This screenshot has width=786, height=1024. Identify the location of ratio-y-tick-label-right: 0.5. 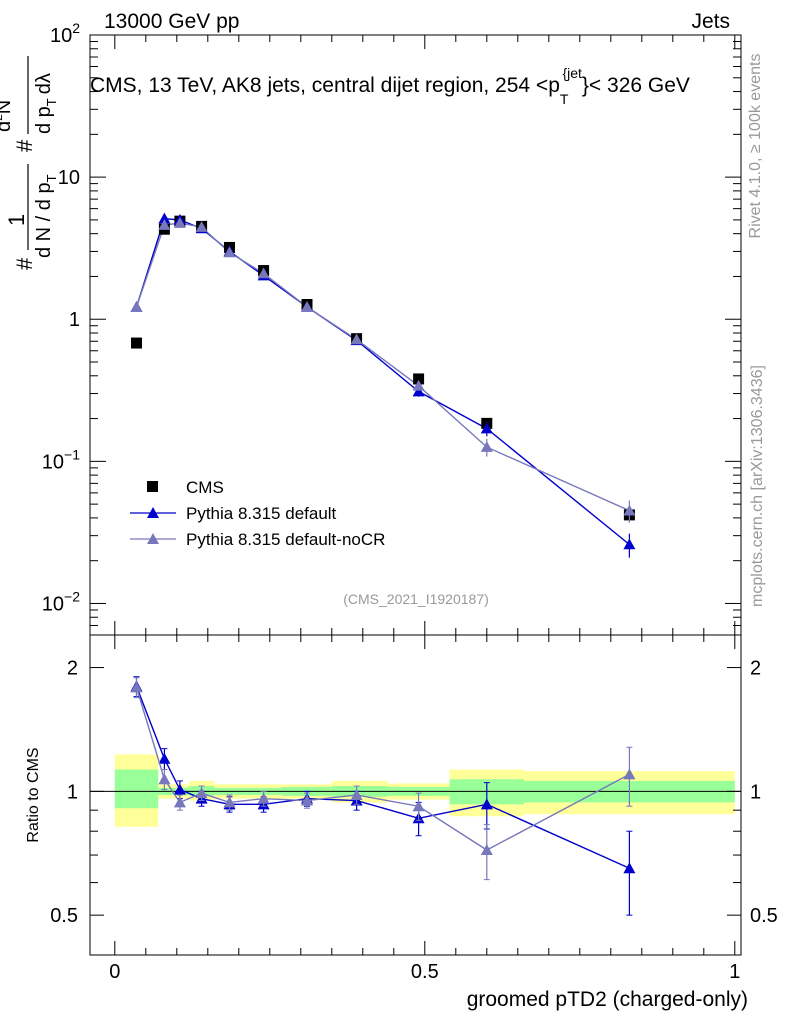
(764, 916).